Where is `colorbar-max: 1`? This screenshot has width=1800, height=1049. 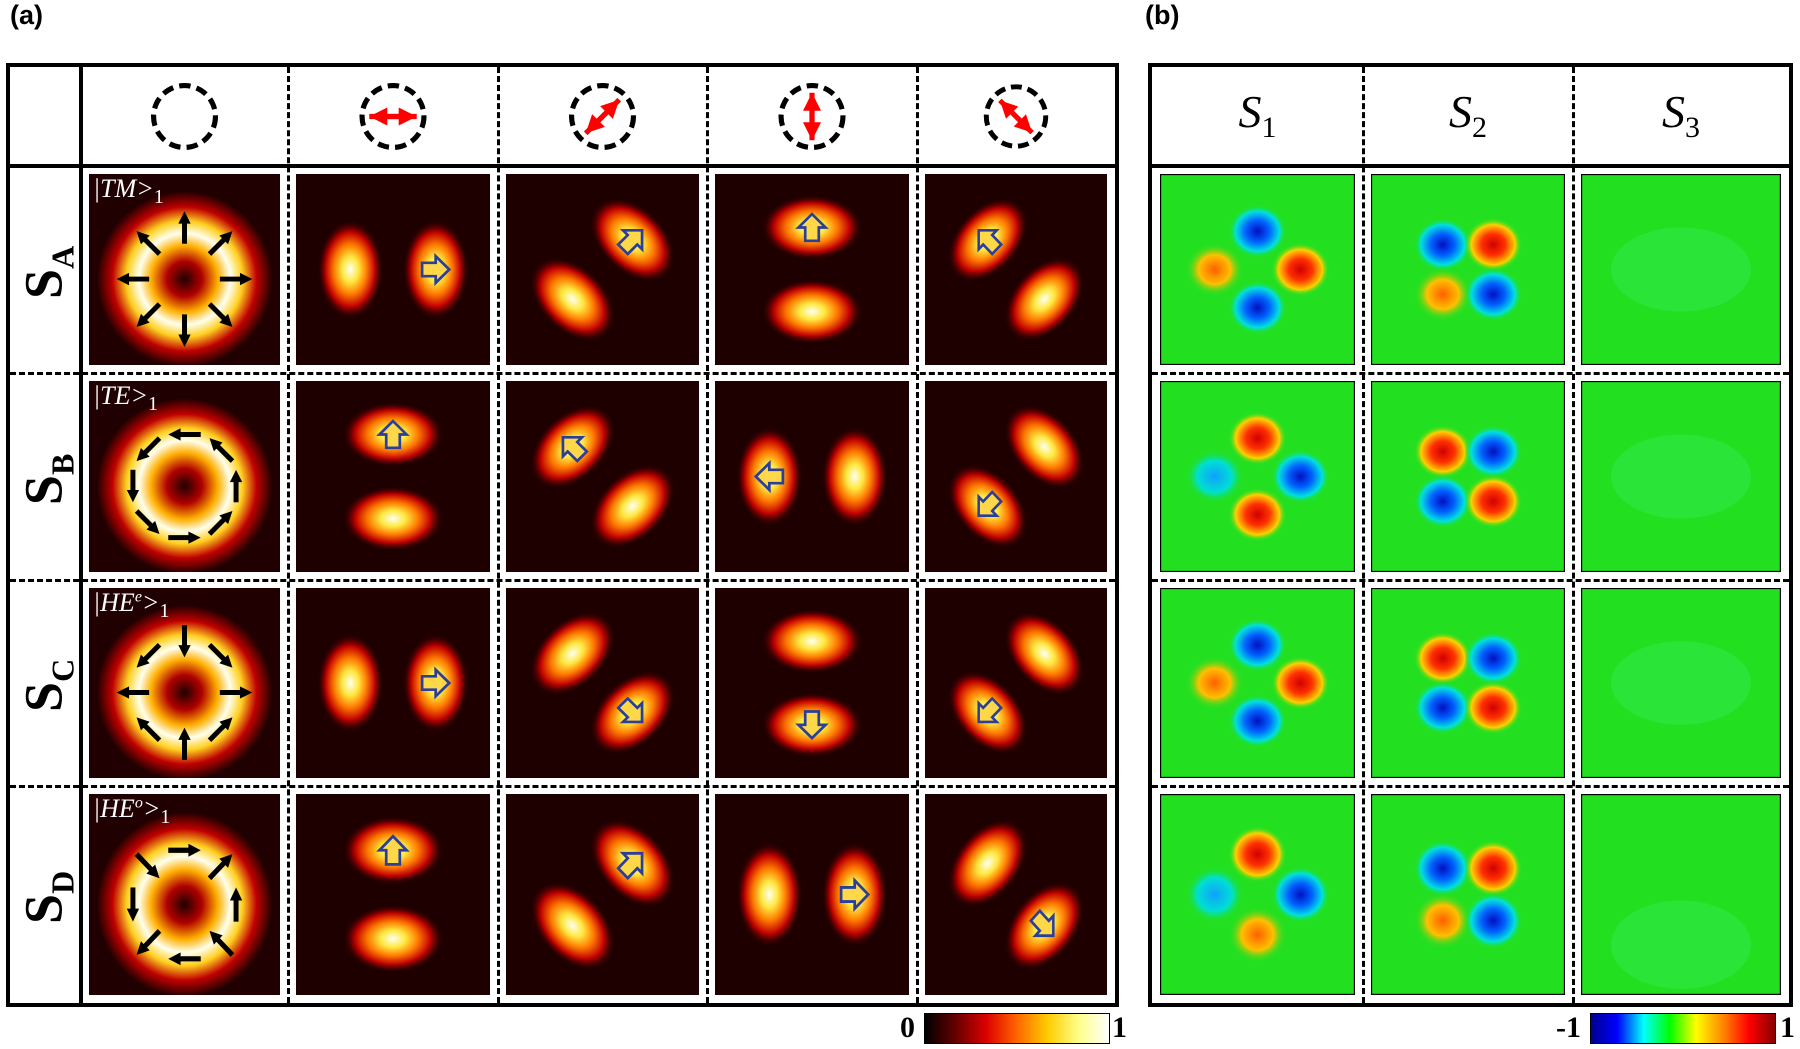
colorbar-max: 1 is located at coordinates (1119, 1027).